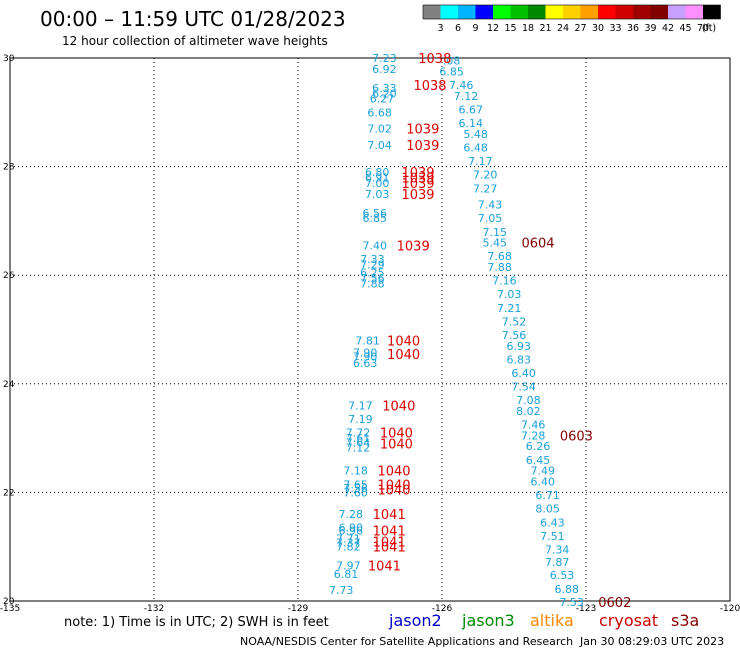  Describe the element at coordinates (651, 641) in the screenshot. I see `footer-timestamp: Jan 30 08:29:03 UTC 2023` at that location.